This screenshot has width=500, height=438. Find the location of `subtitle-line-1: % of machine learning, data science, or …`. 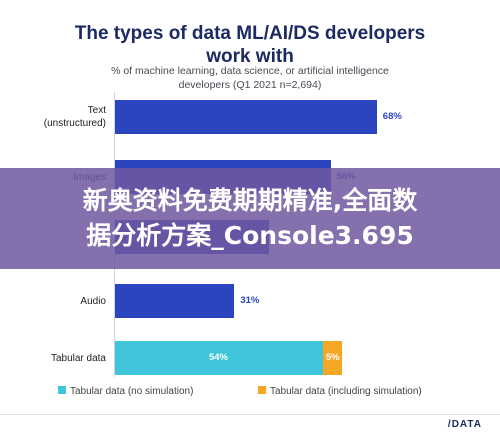

subtitle-line-1: % of machine learning, data science, or … is located at coordinates (250, 71).